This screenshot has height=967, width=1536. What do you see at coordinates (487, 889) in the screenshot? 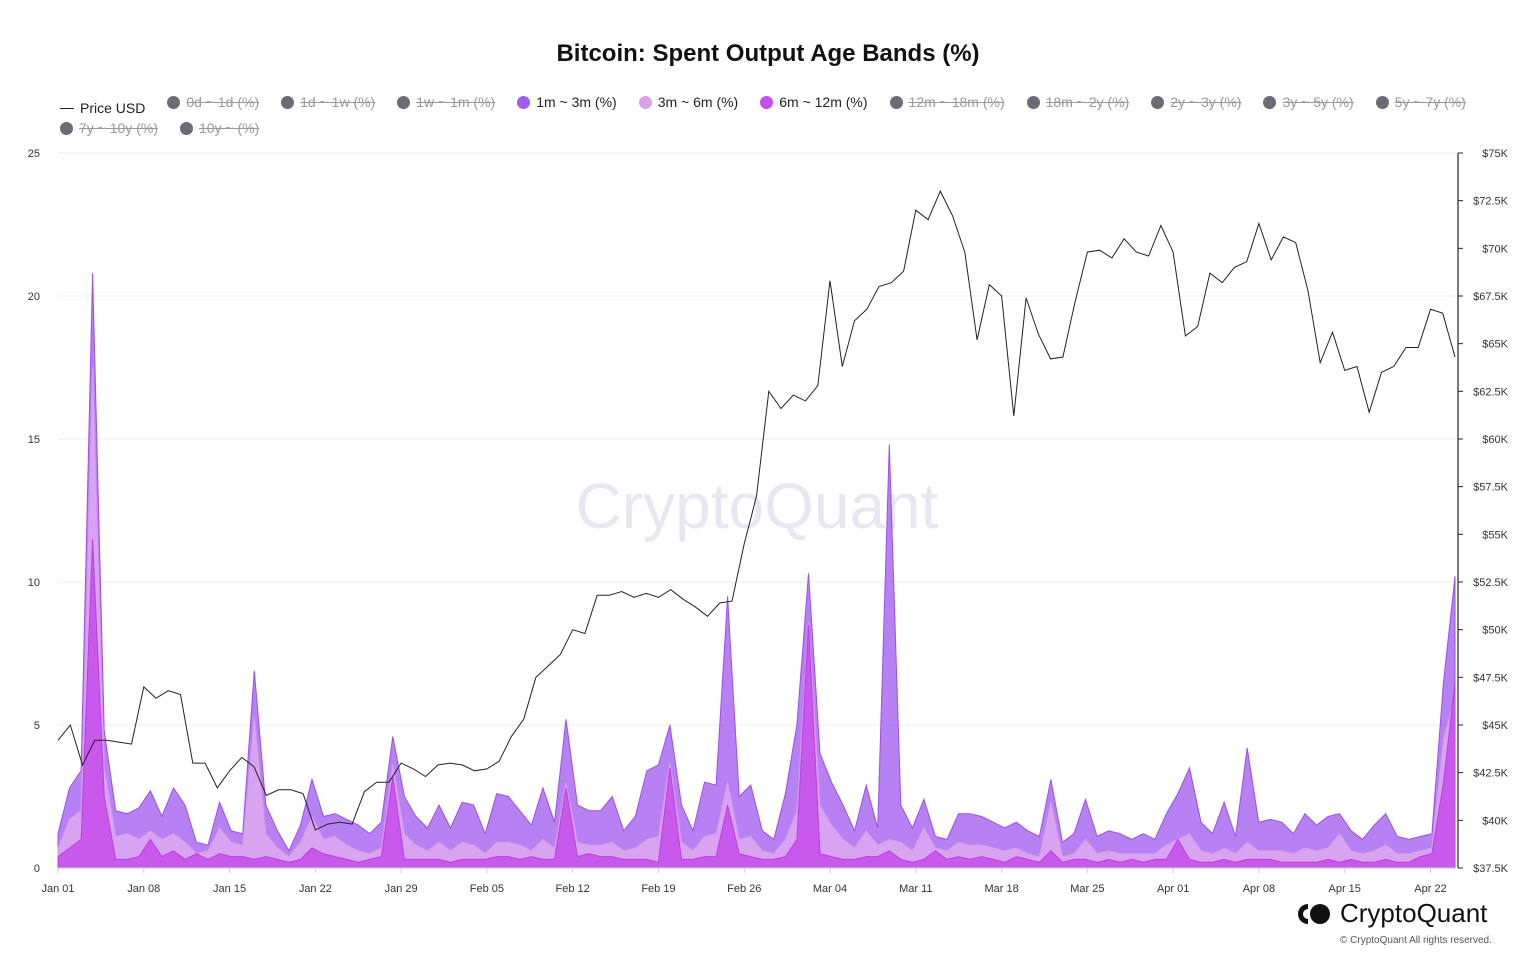
I see `x-tick-label: Feb 05` at bounding box center [487, 889].